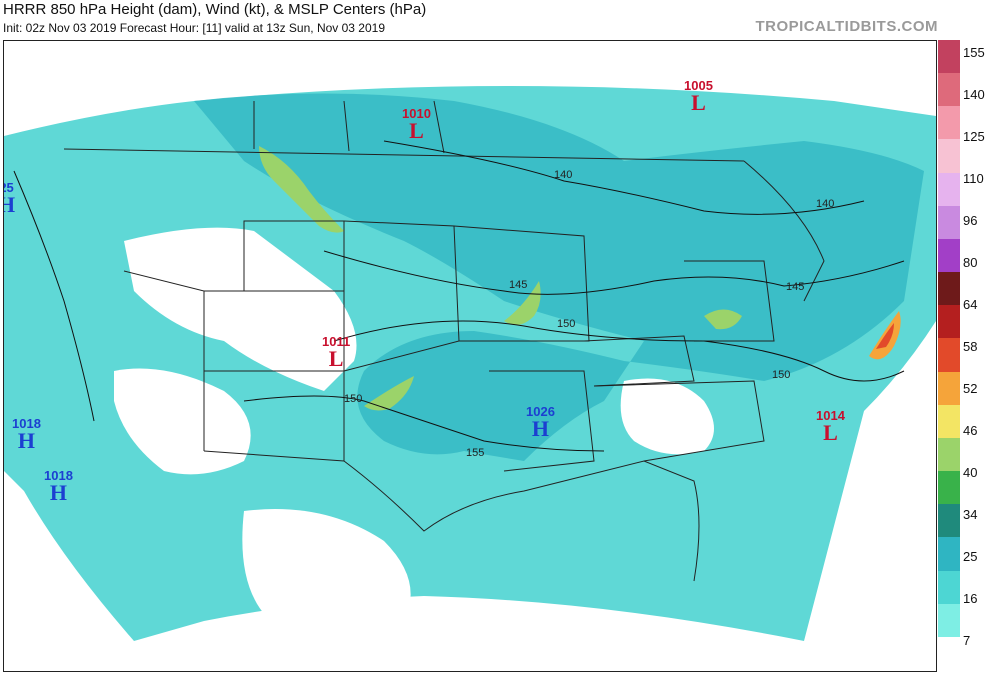 This screenshot has width=994, height=676. Describe the element at coordinates (667, 416) in the screenshot. I see `calm-area-southeast` at that location.